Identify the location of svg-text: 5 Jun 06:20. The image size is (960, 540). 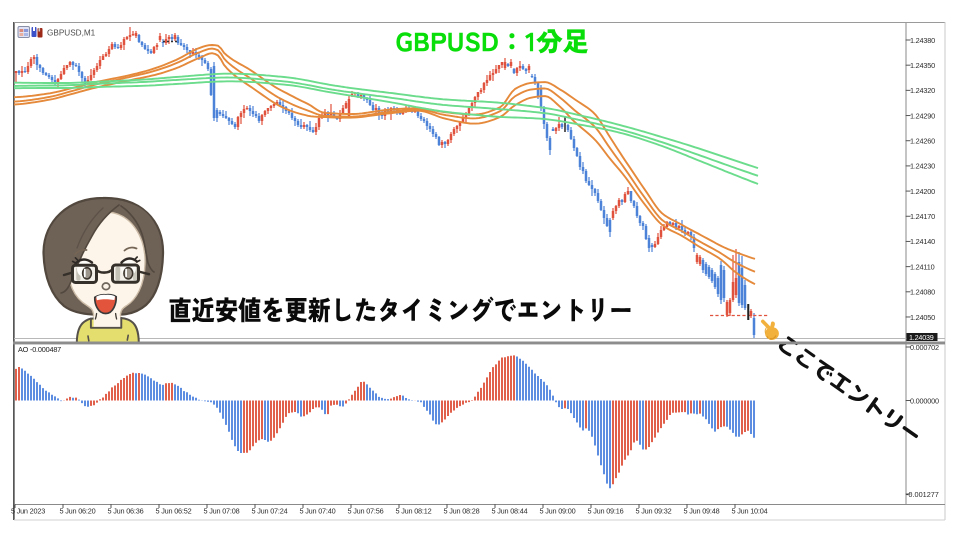
(78, 511).